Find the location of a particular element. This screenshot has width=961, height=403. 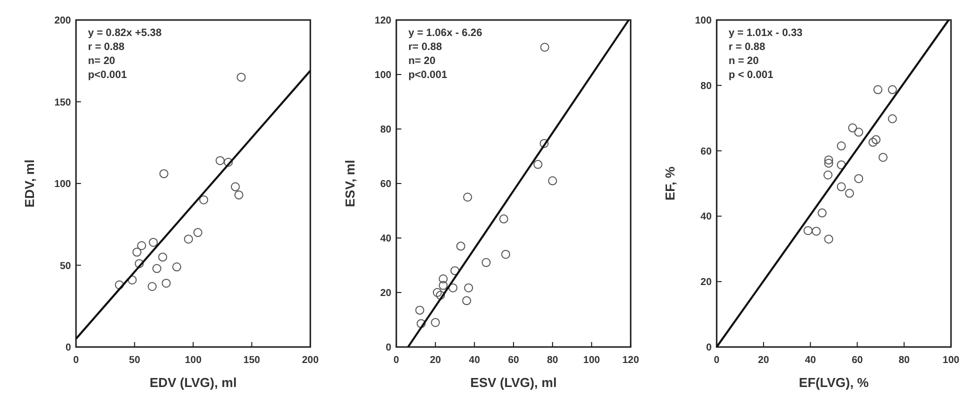

x-axis-title: EDV (LVG), ml is located at coordinates (193, 382).